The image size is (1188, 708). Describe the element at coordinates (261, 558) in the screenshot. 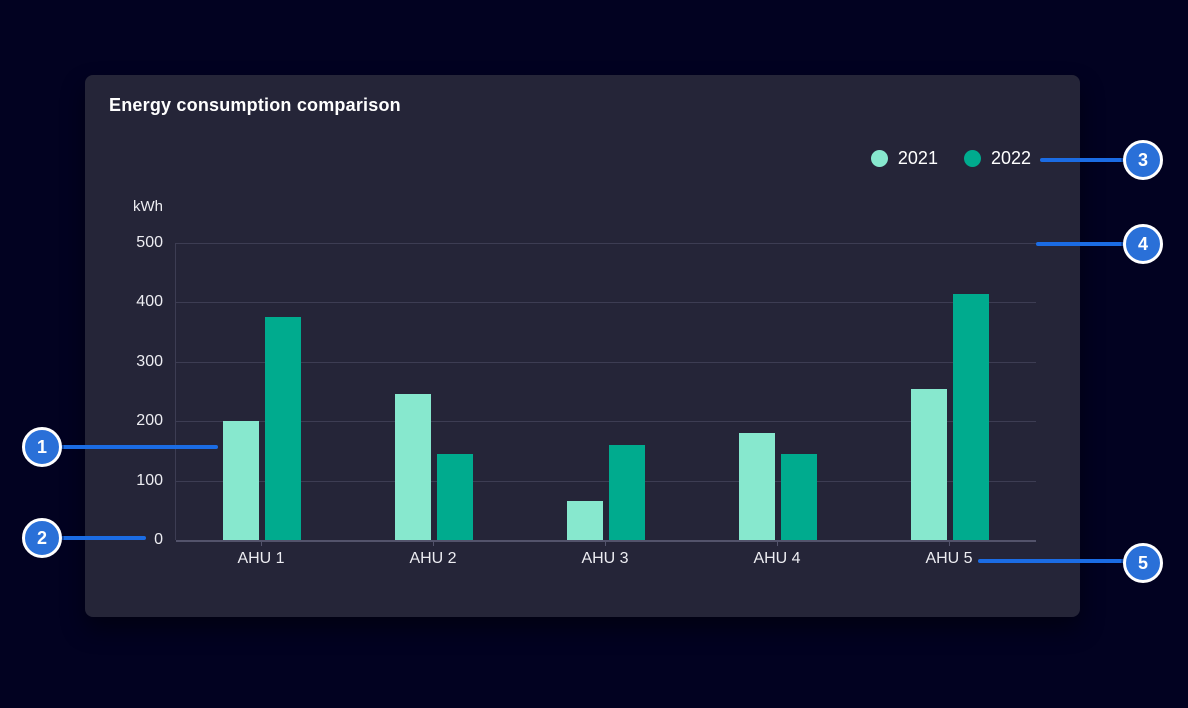

I see `x-tick-label-ahu-1: AHU 1` at that location.